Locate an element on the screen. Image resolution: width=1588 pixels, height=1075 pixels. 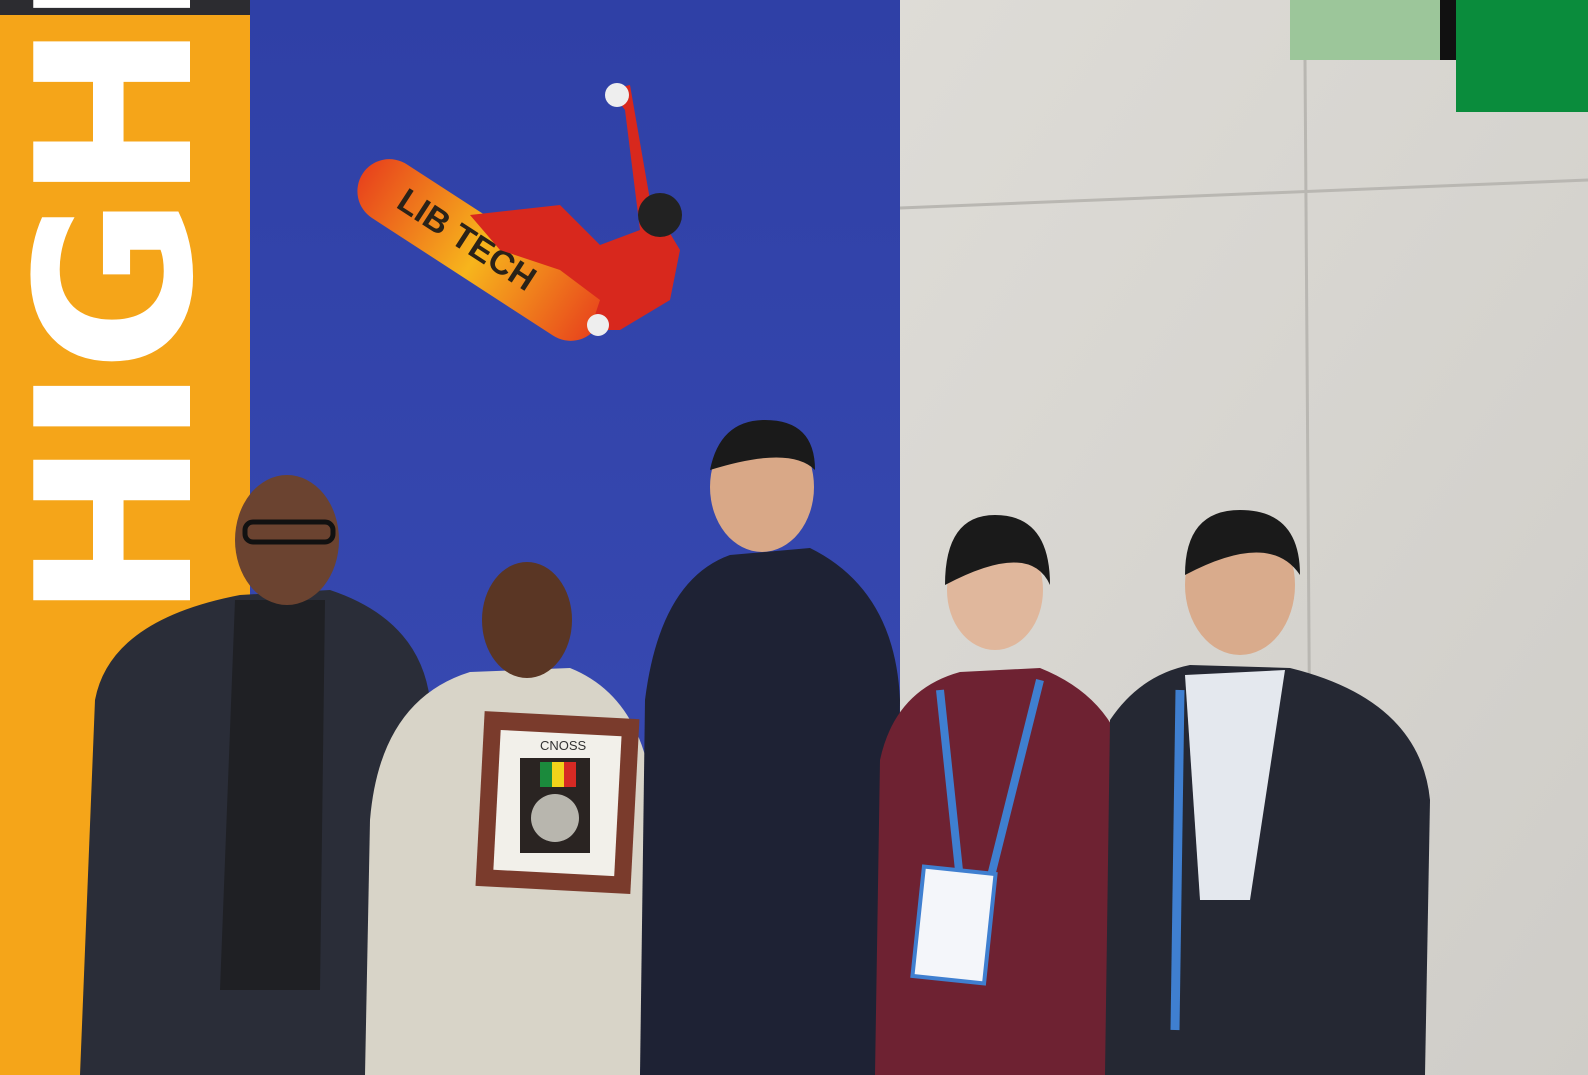
rider-suit is located at coordinates (575, 207).